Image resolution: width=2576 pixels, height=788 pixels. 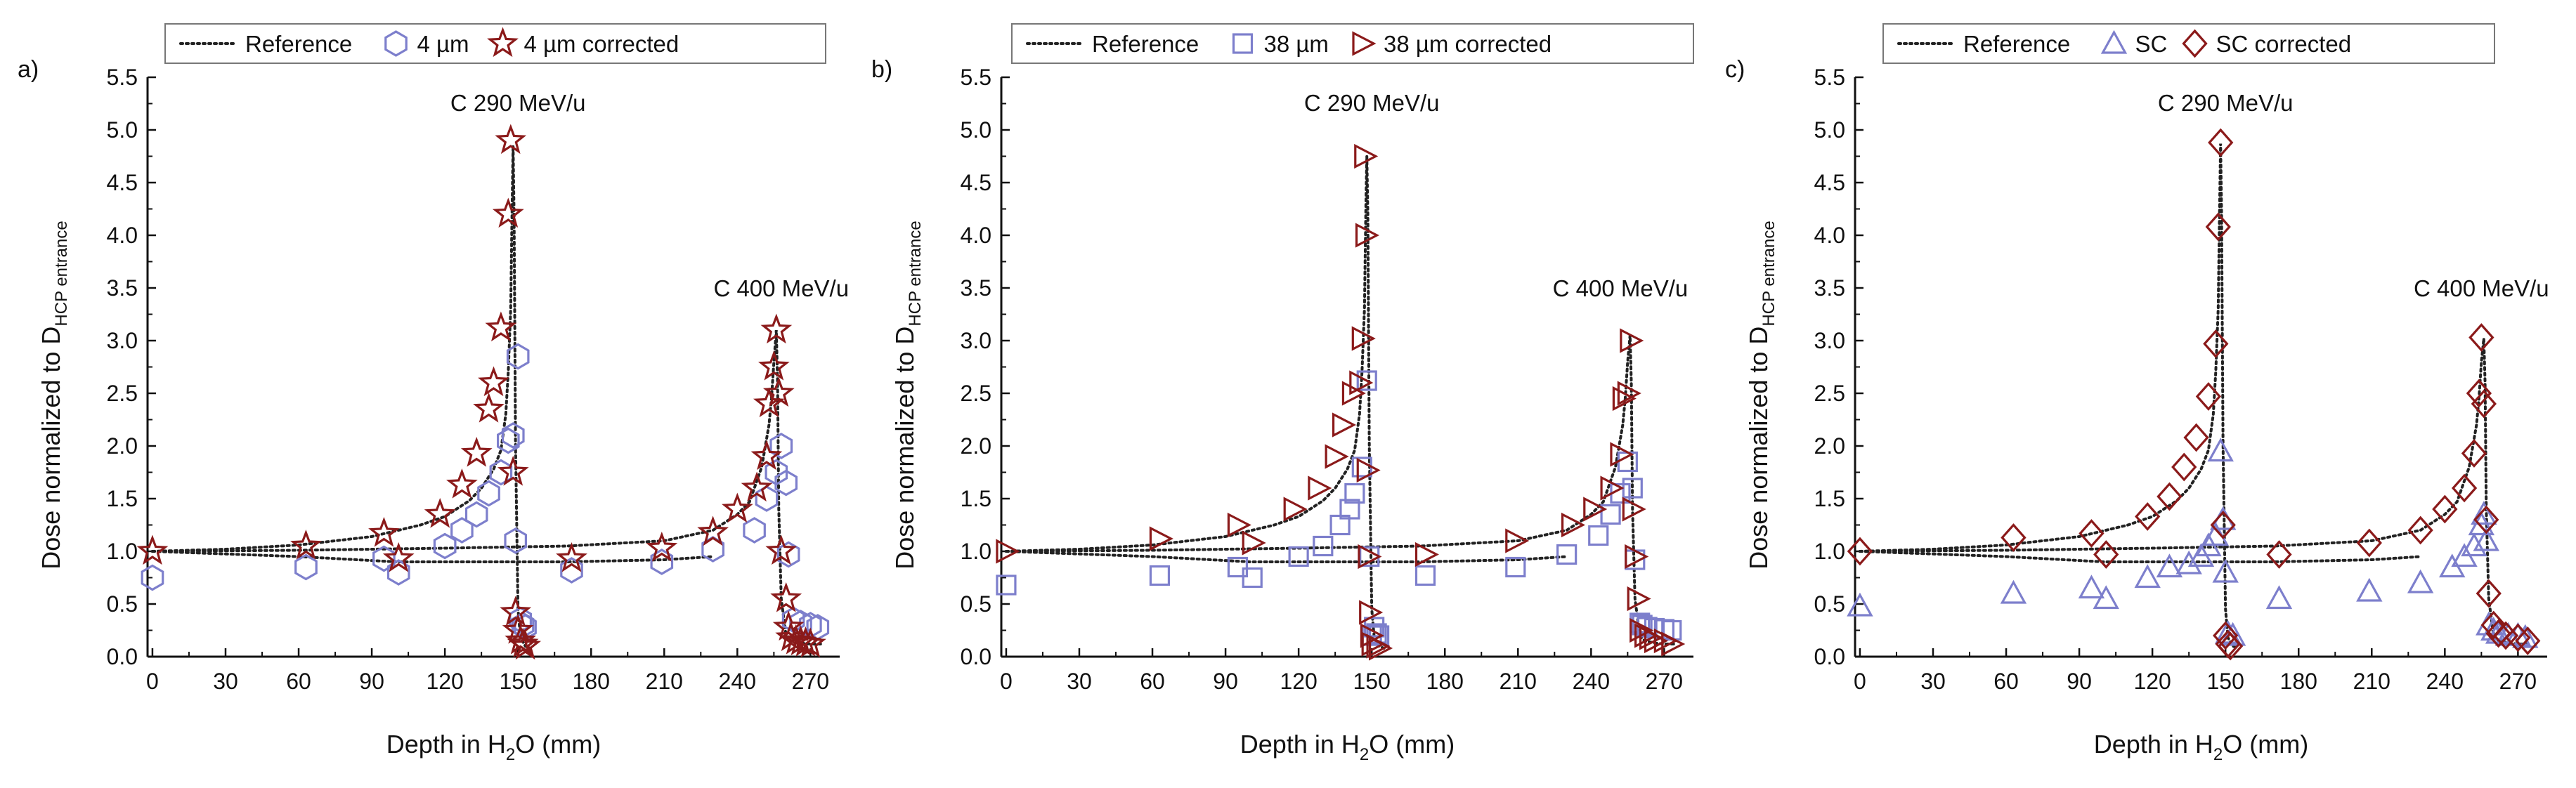 What do you see at coordinates (976, 340) in the screenshot?
I see `y-tick-label: 3.0` at bounding box center [976, 340].